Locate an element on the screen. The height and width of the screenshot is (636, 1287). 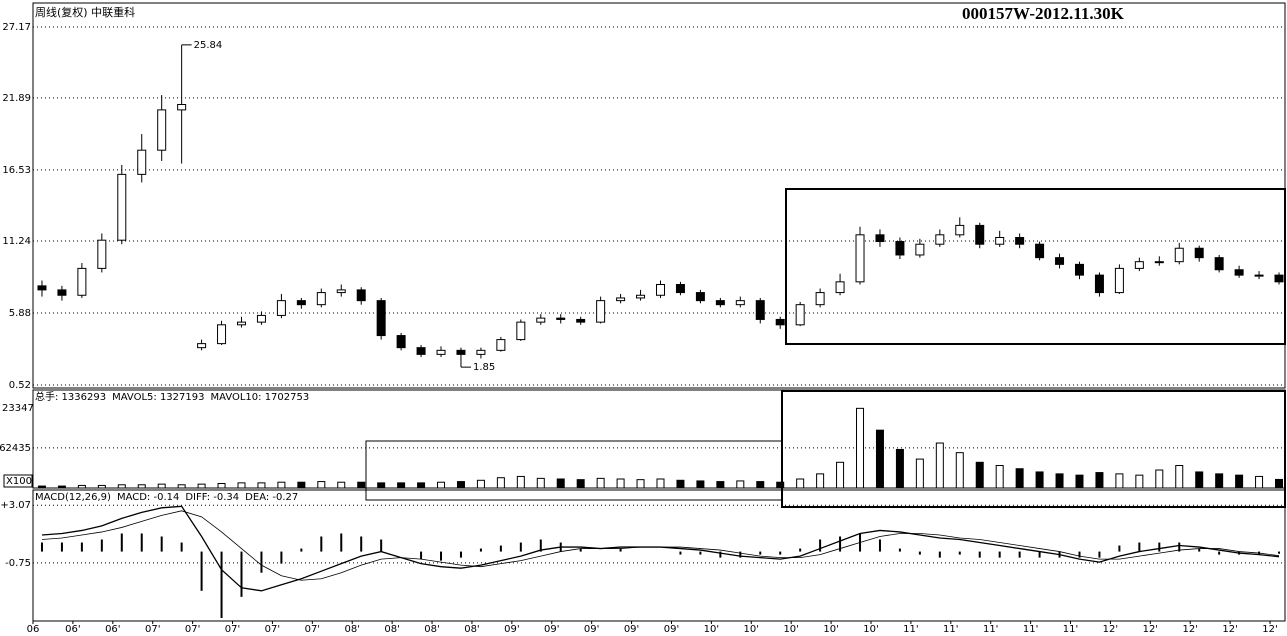
y-tick-label: 62435 is located at coordinates (15, 448).